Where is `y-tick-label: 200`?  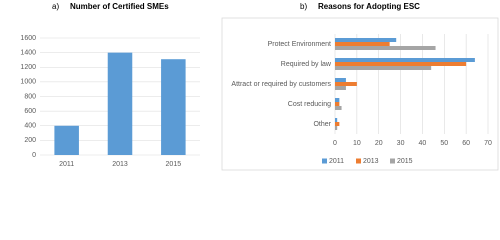
y-tick-label: 200 is located at coordinates (30, 140).